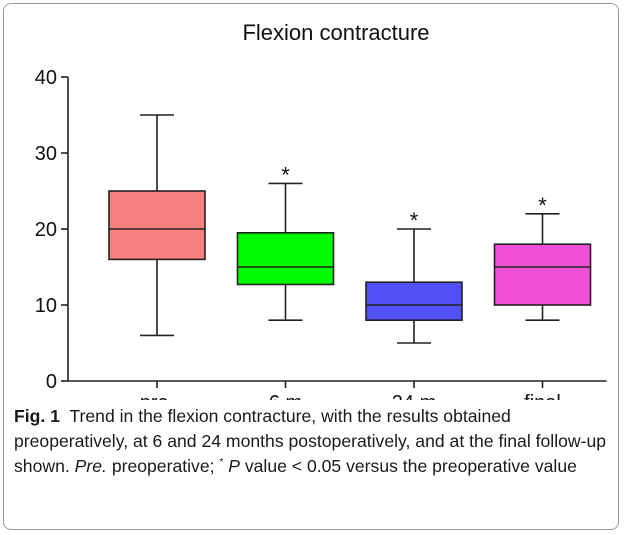  What do you see at coordinates (46, 306) in the screenshot?
I see `y-tick-label: 10` at bounding box center [46, 306].